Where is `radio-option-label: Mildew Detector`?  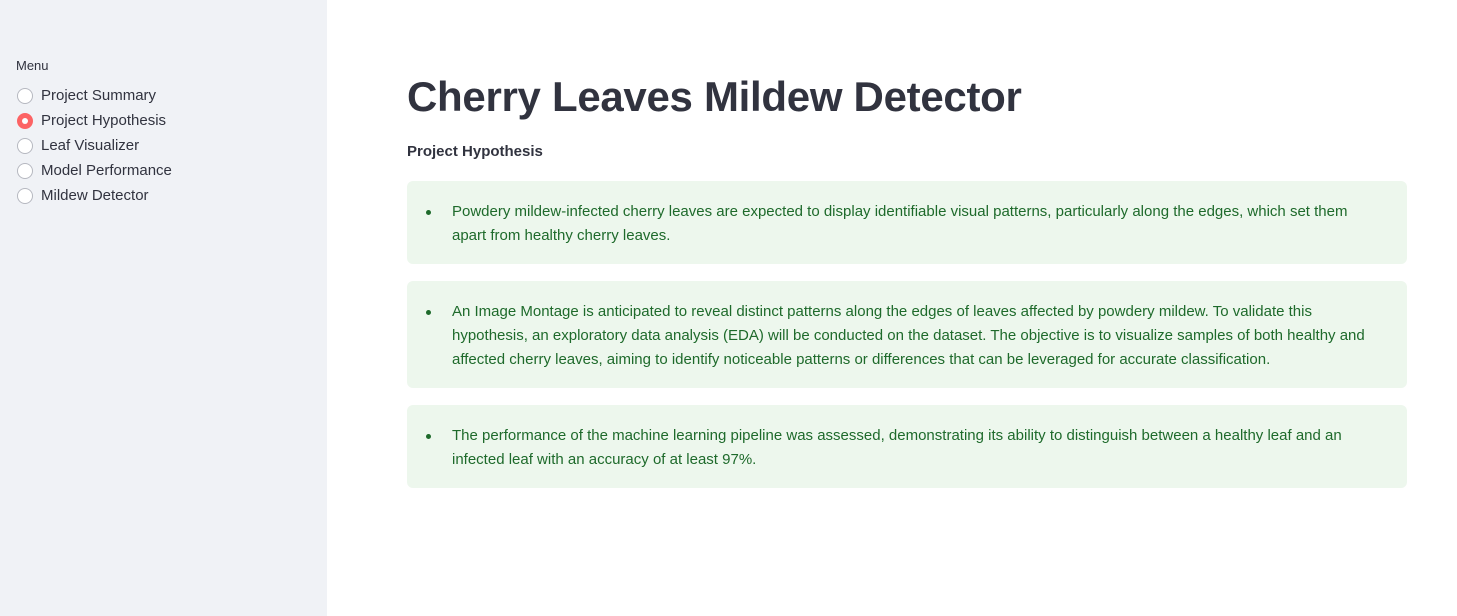
radio-option-label: Mildew Detector is located at coordinates (95, 195).